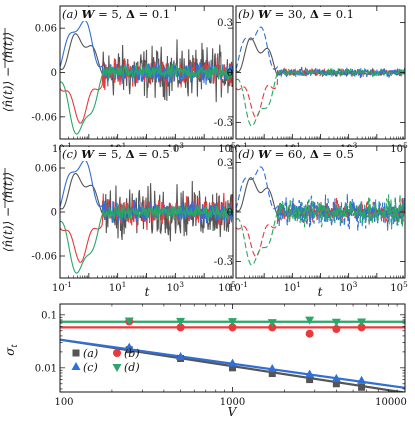  What do you see at coordinates (117, 368) in the screenshot?
I see `legend-marker-d` at bounding box center [117, 368].